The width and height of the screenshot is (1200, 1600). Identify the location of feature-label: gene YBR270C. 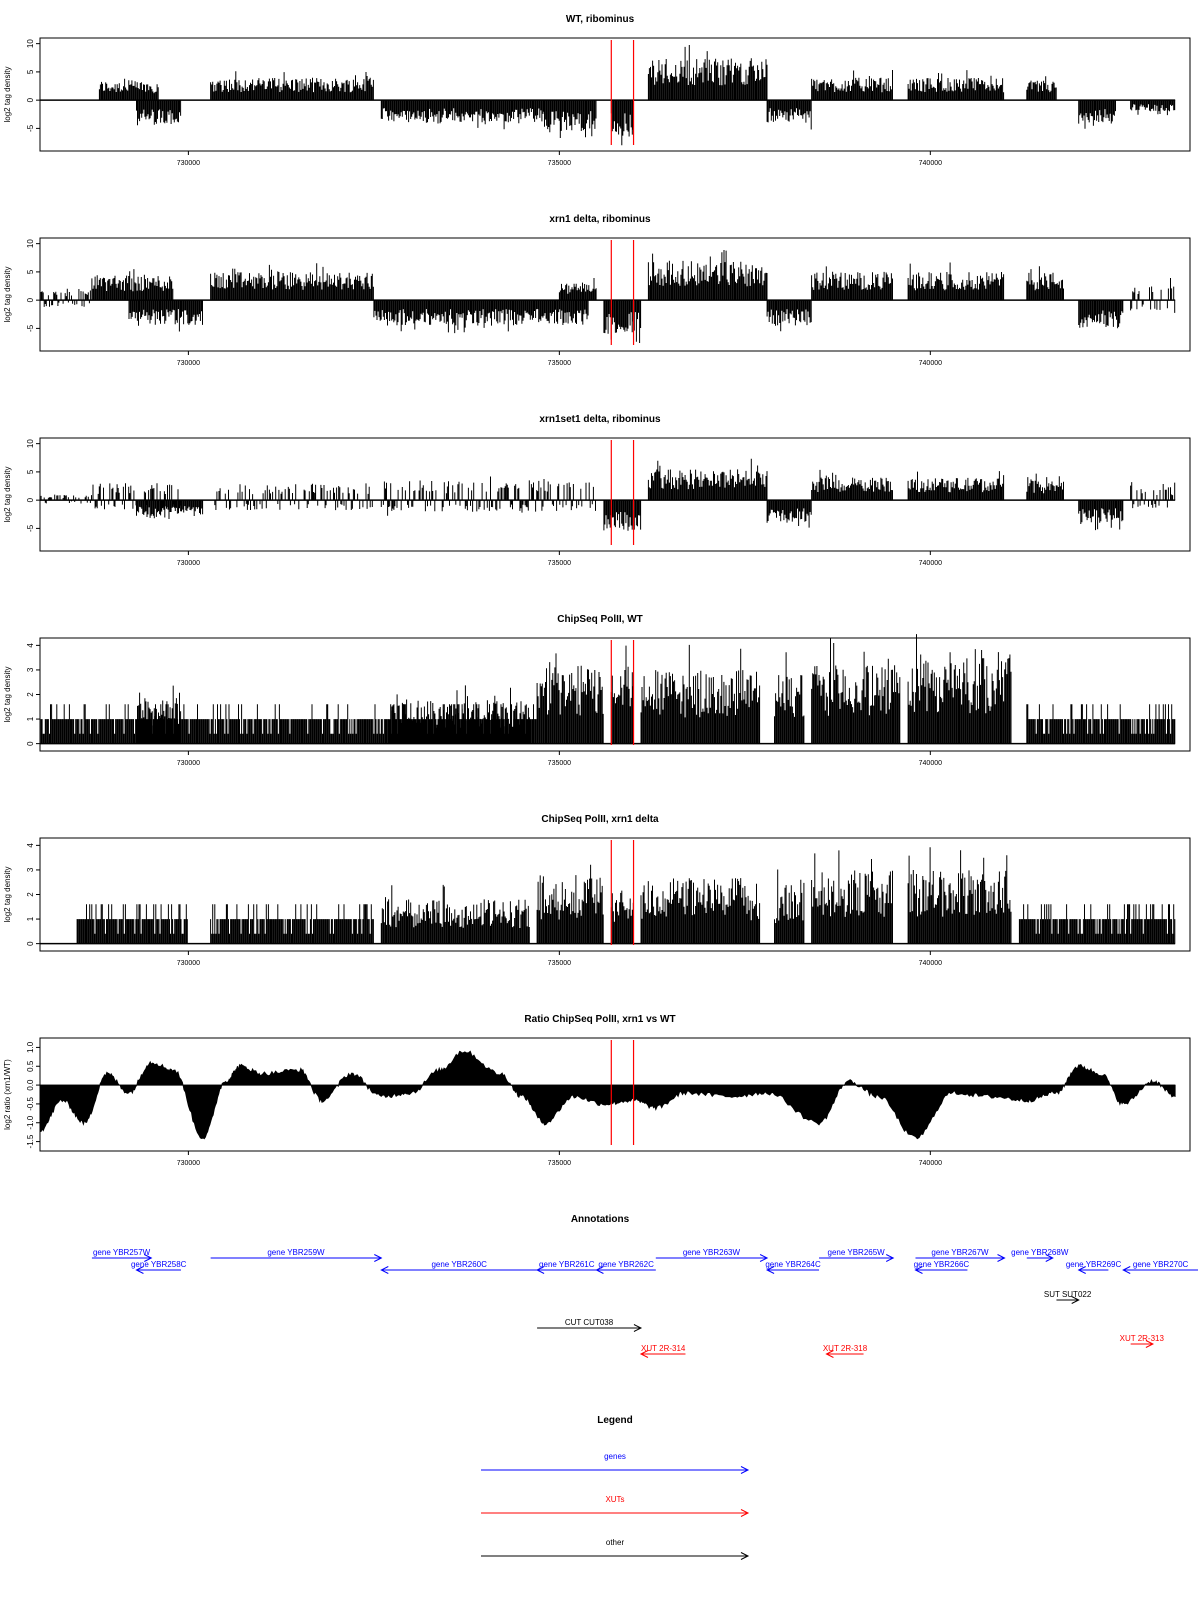
(1161, 1264).